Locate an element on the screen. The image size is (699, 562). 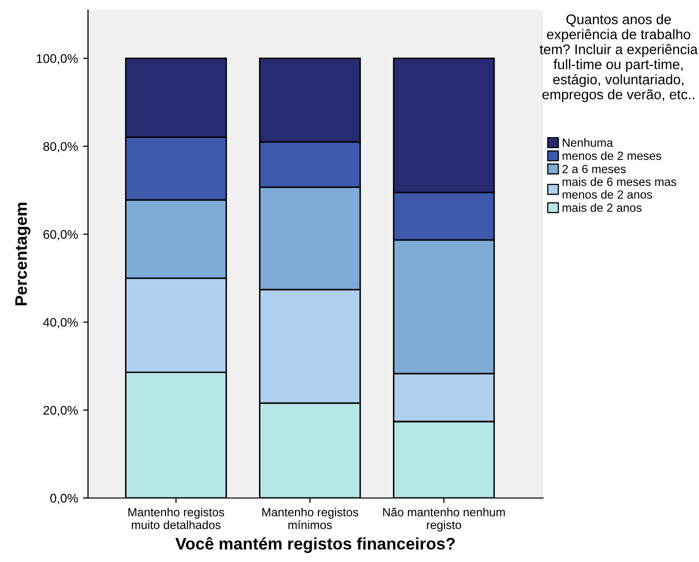
x-tick-label: Mantenho registos mínimos is located at coordinates (310, 519).